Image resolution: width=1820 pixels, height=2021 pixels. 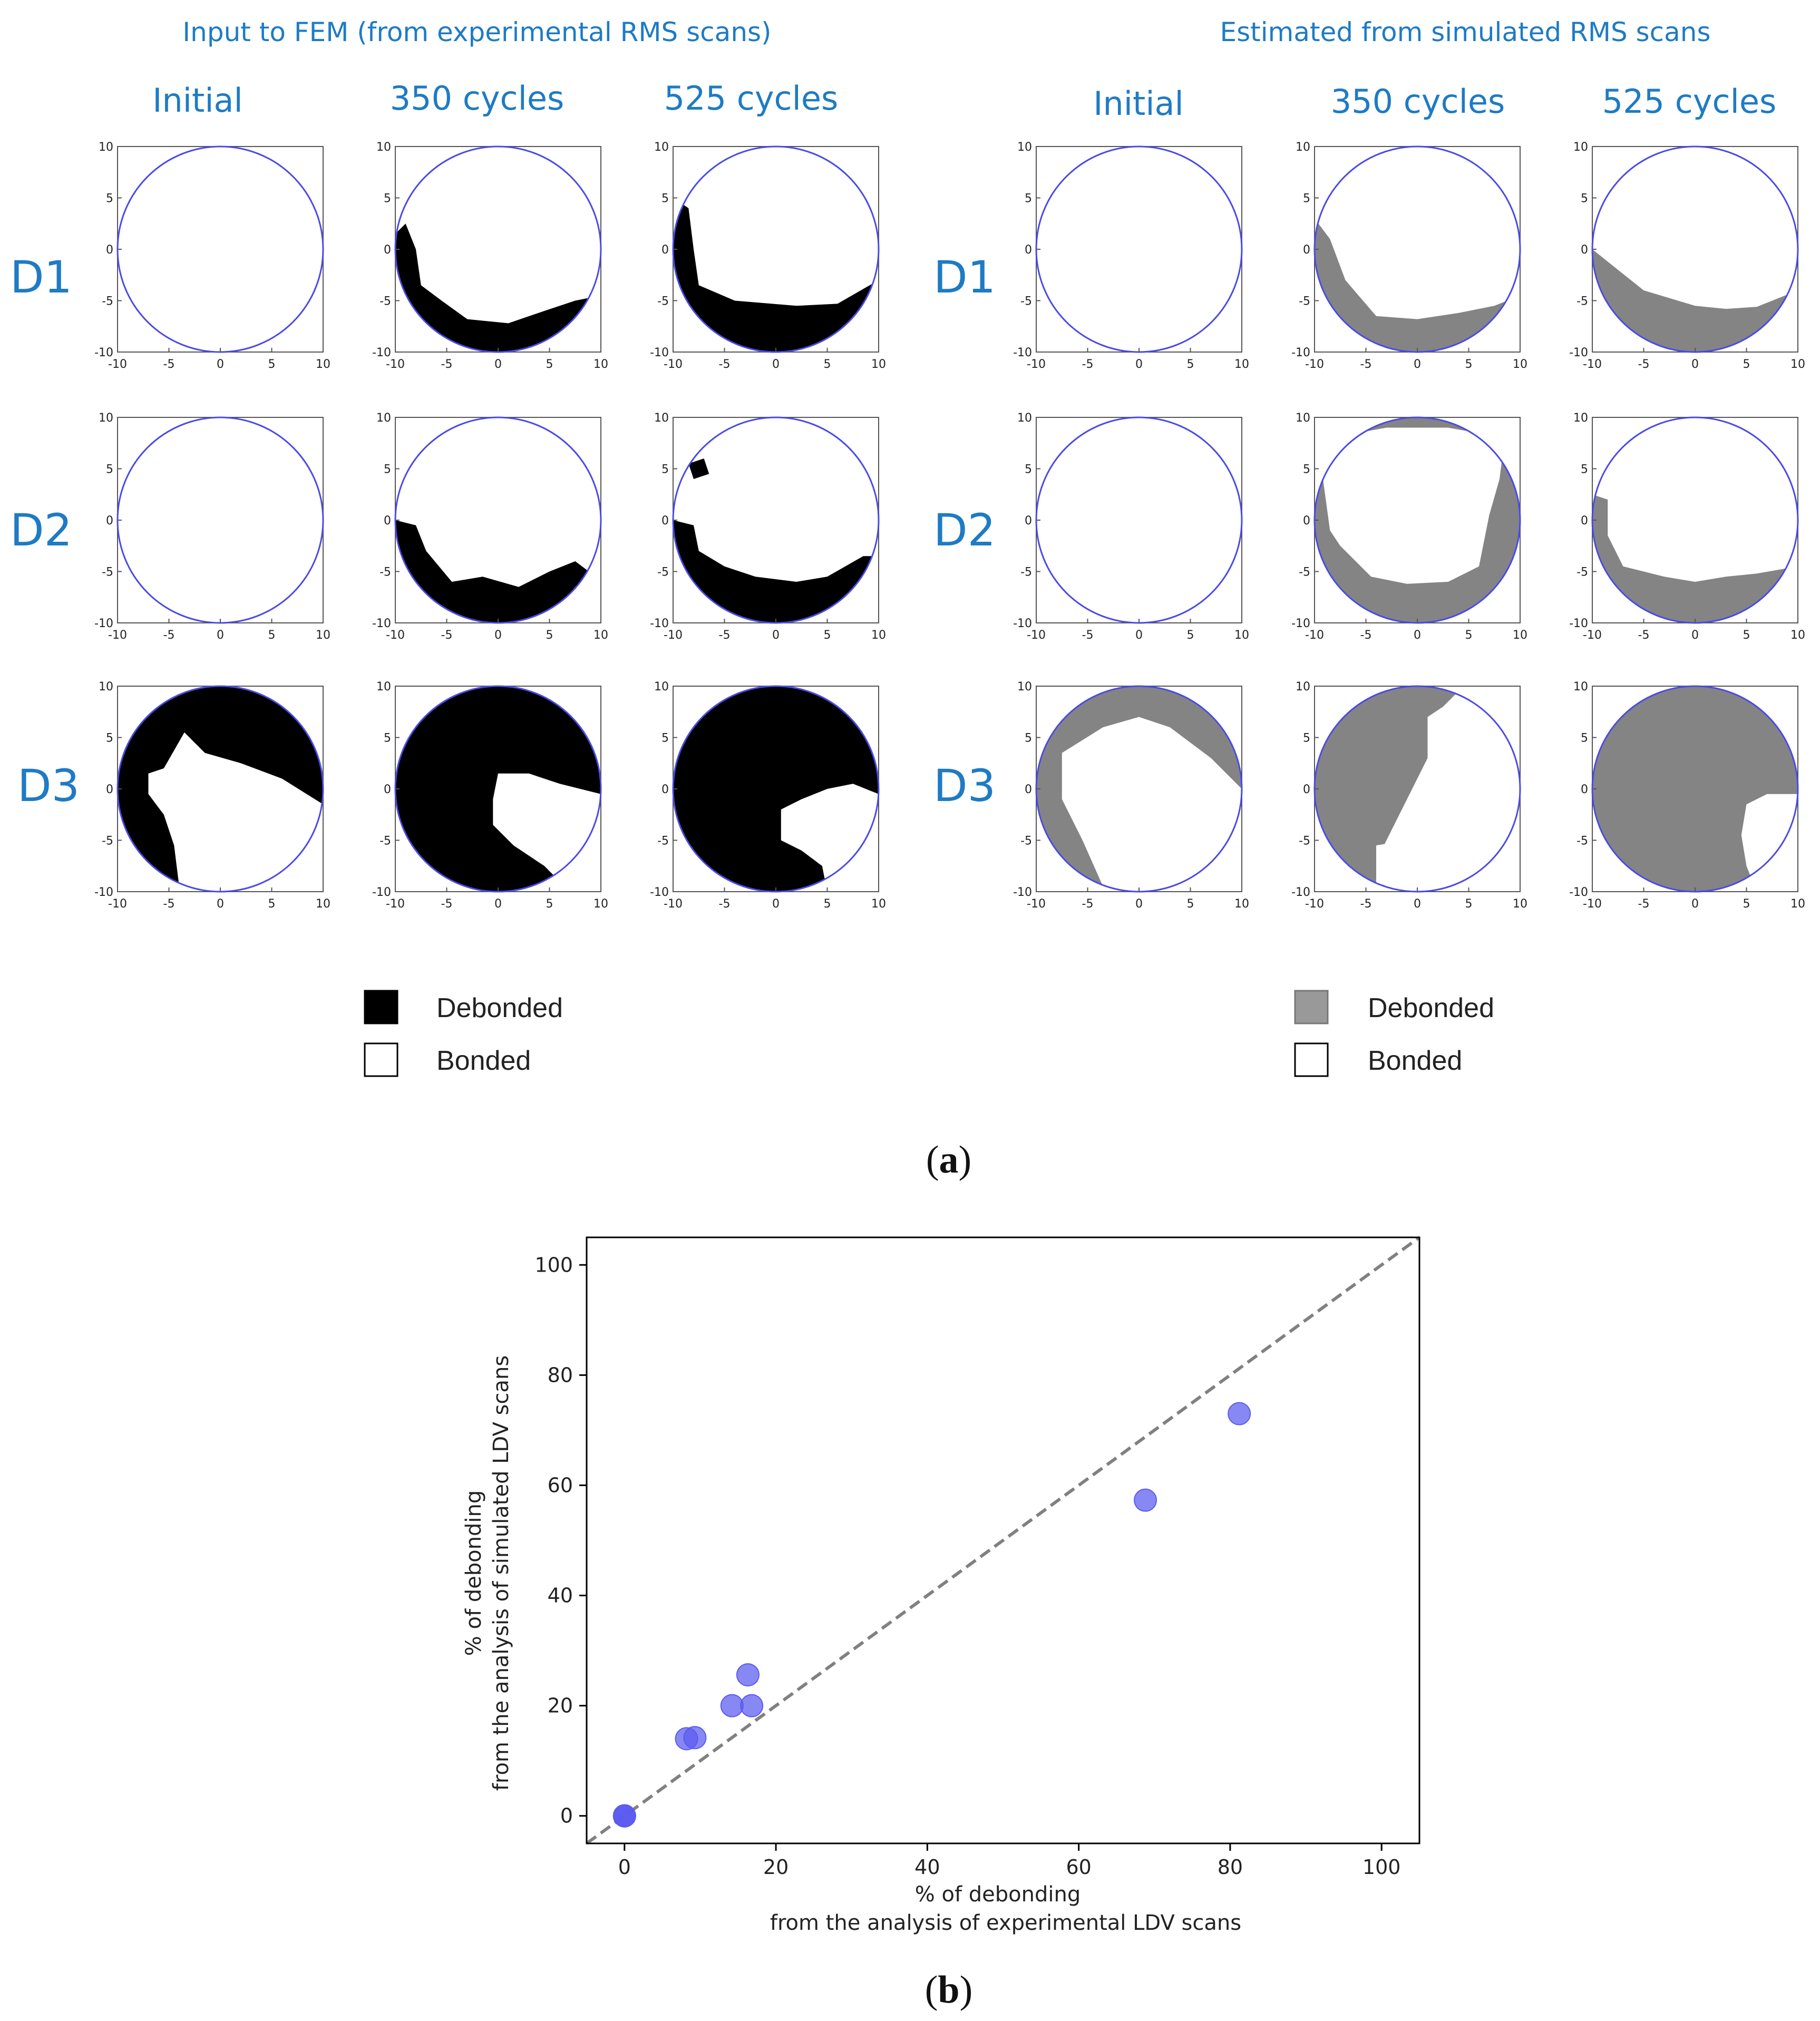 I want to click on debond-map-d2-col2-simulated: -10-10 -5 -5 0 0 5 5 10 10, so click(x=1687, y=527).